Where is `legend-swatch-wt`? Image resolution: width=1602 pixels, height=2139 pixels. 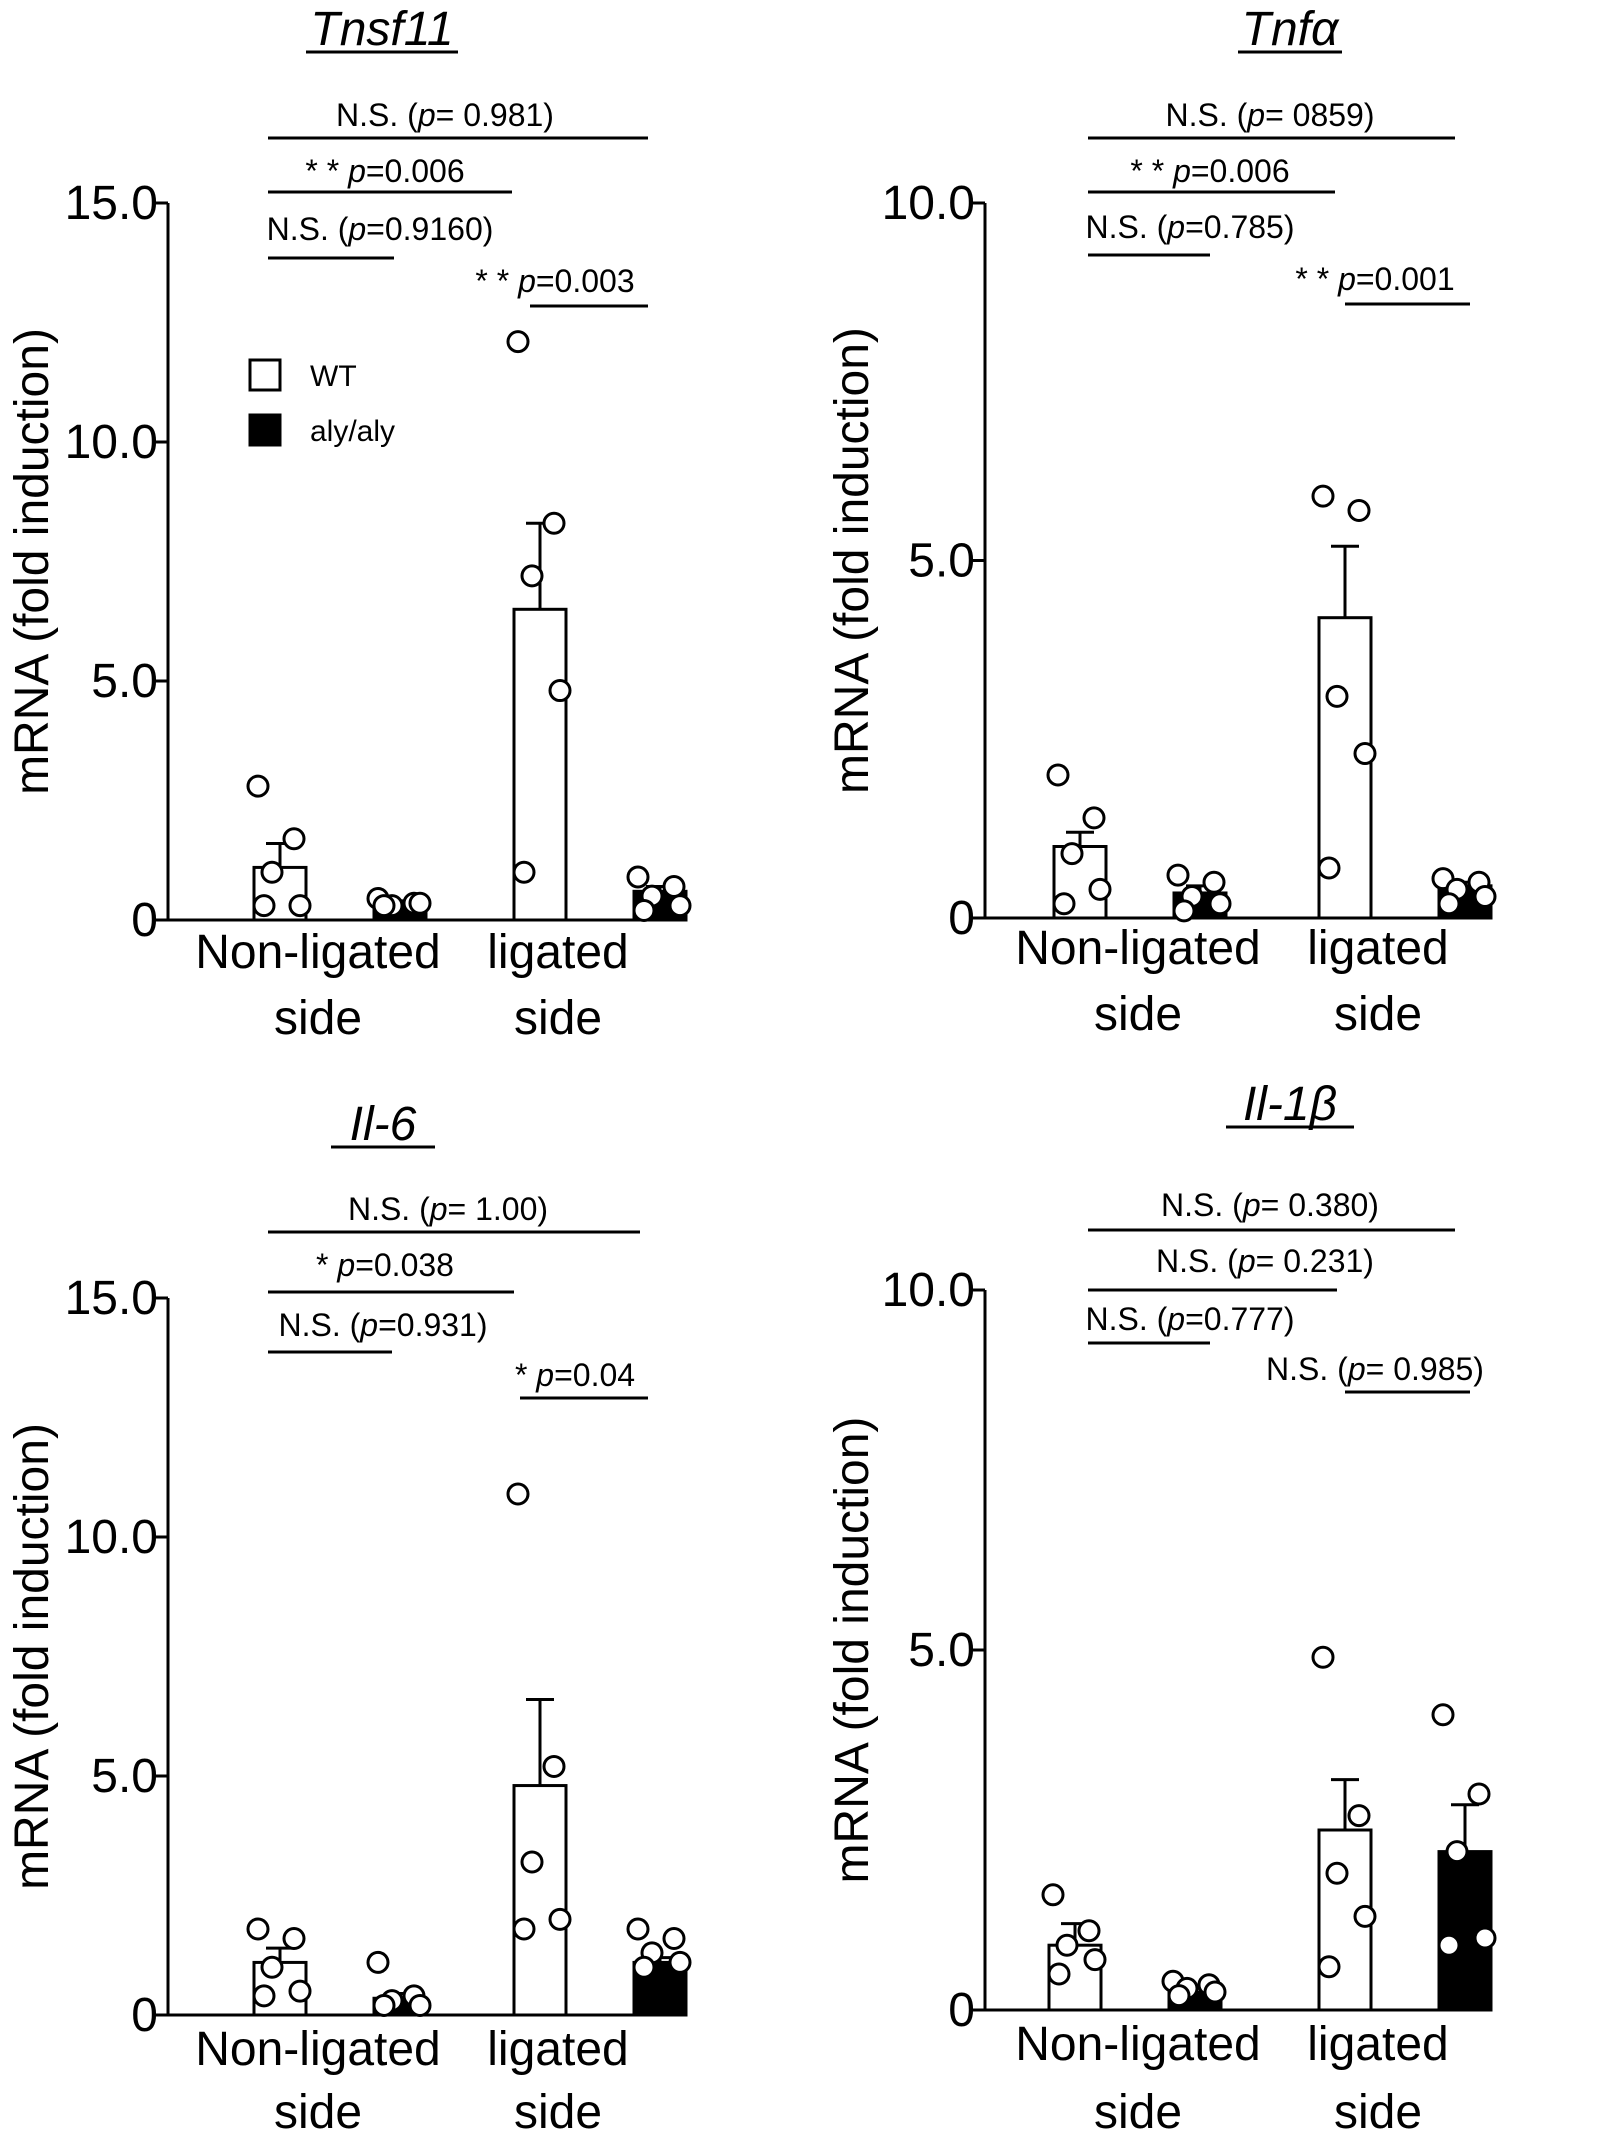
legend-swatch-wt is located at coordinates (265, 375).